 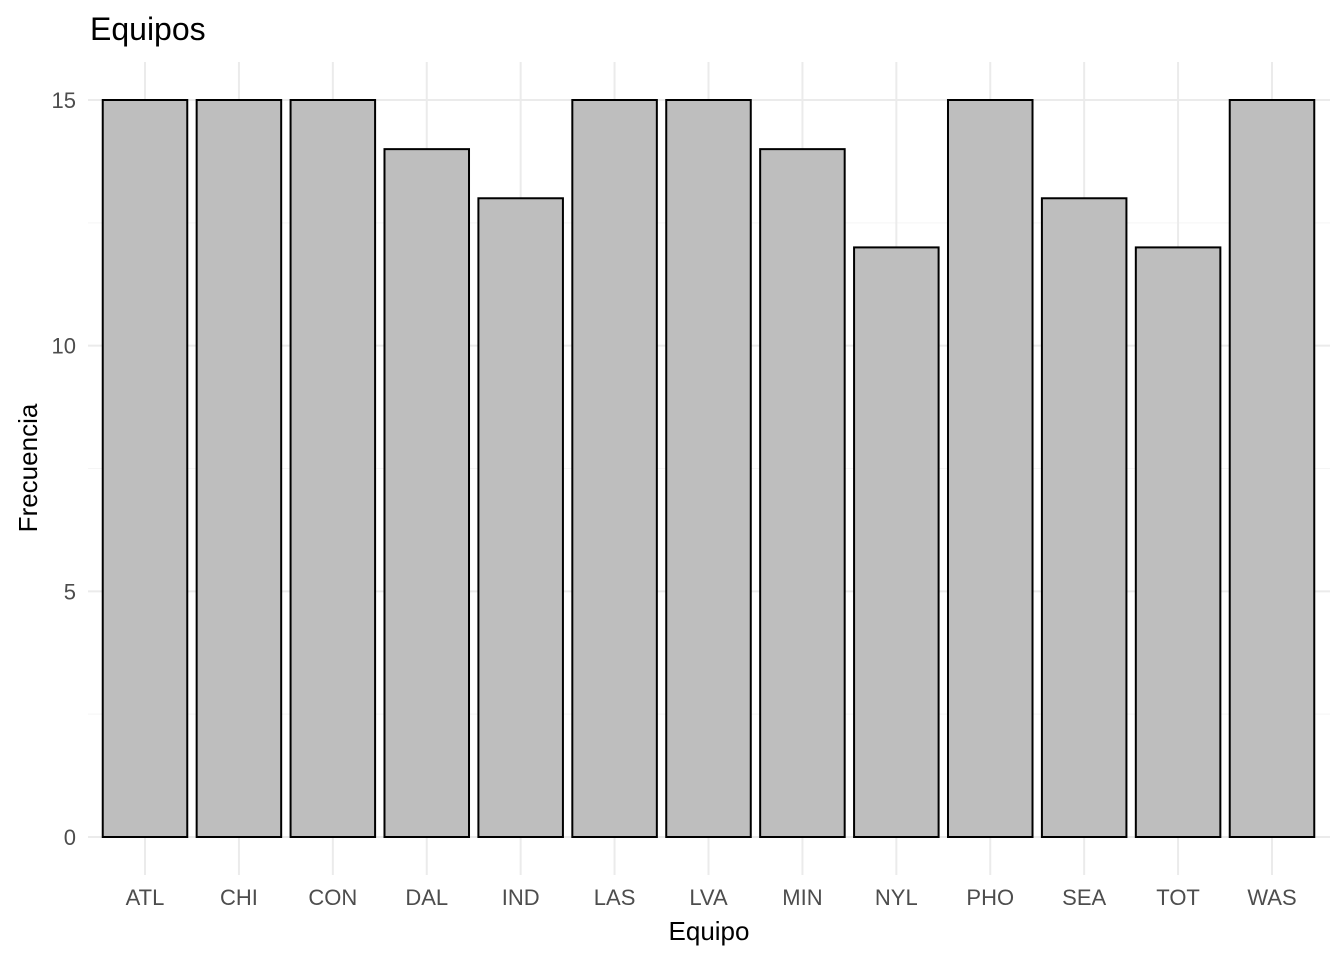 What do you see at coordinates (148, 29) in the screenshot?
I see `chart-title: Equipos` at bounding box center [148, 29].